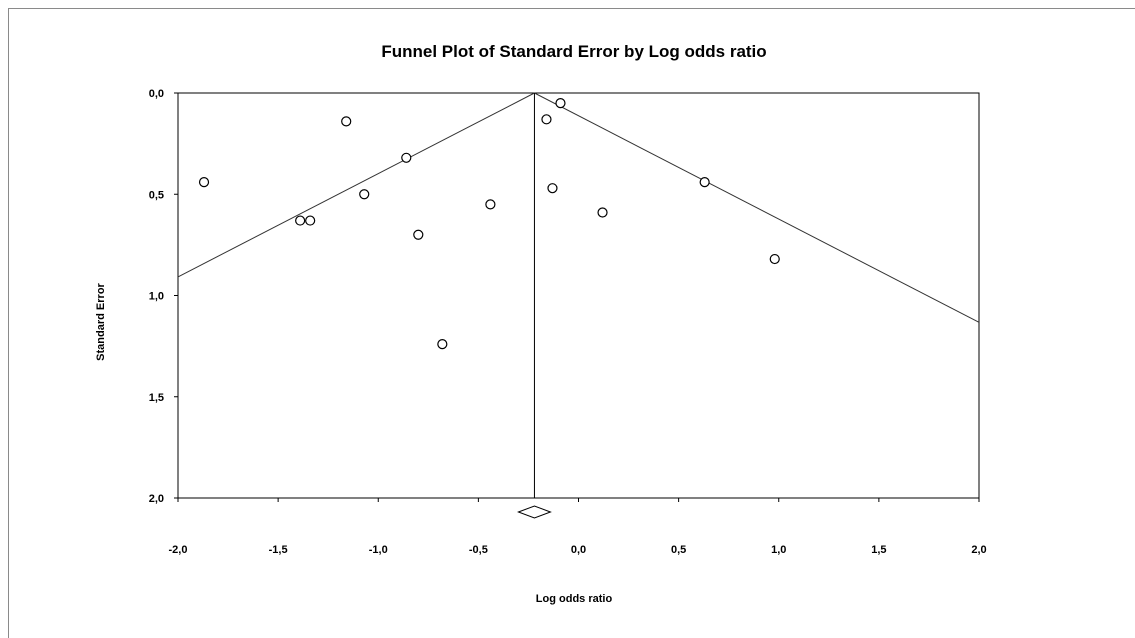 The width and height of the screenshot is (1135, 638). What do you see at coordinates (757, 207) in the screenshot?
I see `funnel-right-line` at bounding box center [757, 207].